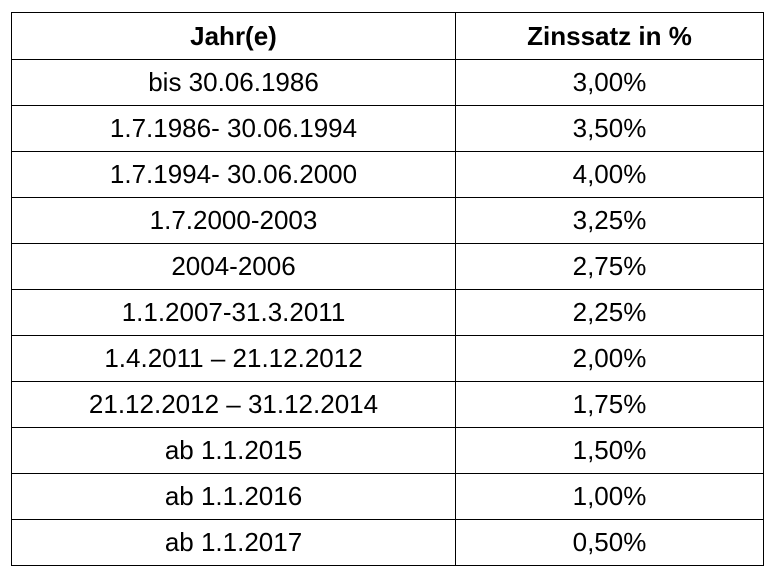  What do you see at coordinates (609, 312) in the screenshot?
I see `cell-interest-rate: 2,25%` at bounding box center [609, 312].